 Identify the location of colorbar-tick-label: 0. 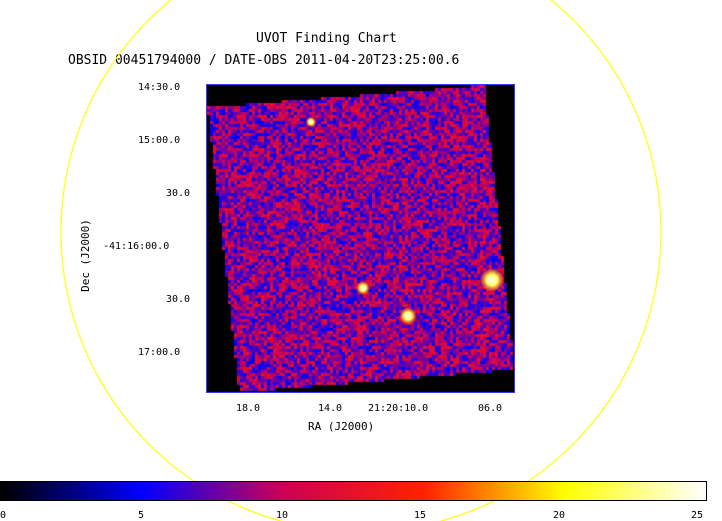
(3, 515).